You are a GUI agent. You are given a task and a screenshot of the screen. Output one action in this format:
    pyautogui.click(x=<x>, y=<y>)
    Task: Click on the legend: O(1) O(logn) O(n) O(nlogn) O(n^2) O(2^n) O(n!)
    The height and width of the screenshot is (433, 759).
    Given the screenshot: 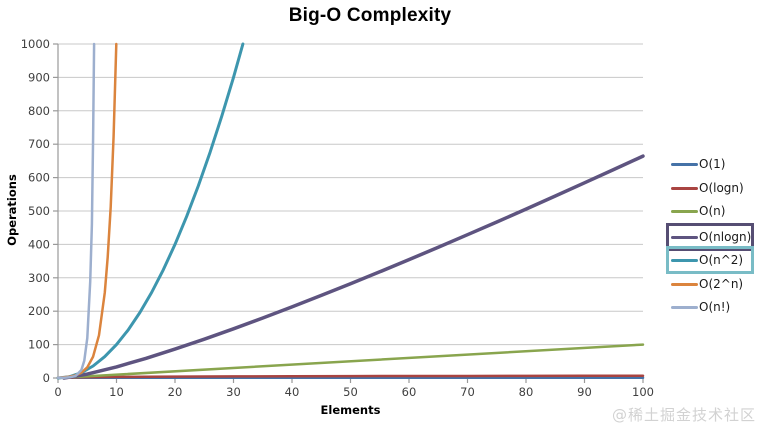 What is the action you would take?
    pyautogui.click(x=710, y=238)
    